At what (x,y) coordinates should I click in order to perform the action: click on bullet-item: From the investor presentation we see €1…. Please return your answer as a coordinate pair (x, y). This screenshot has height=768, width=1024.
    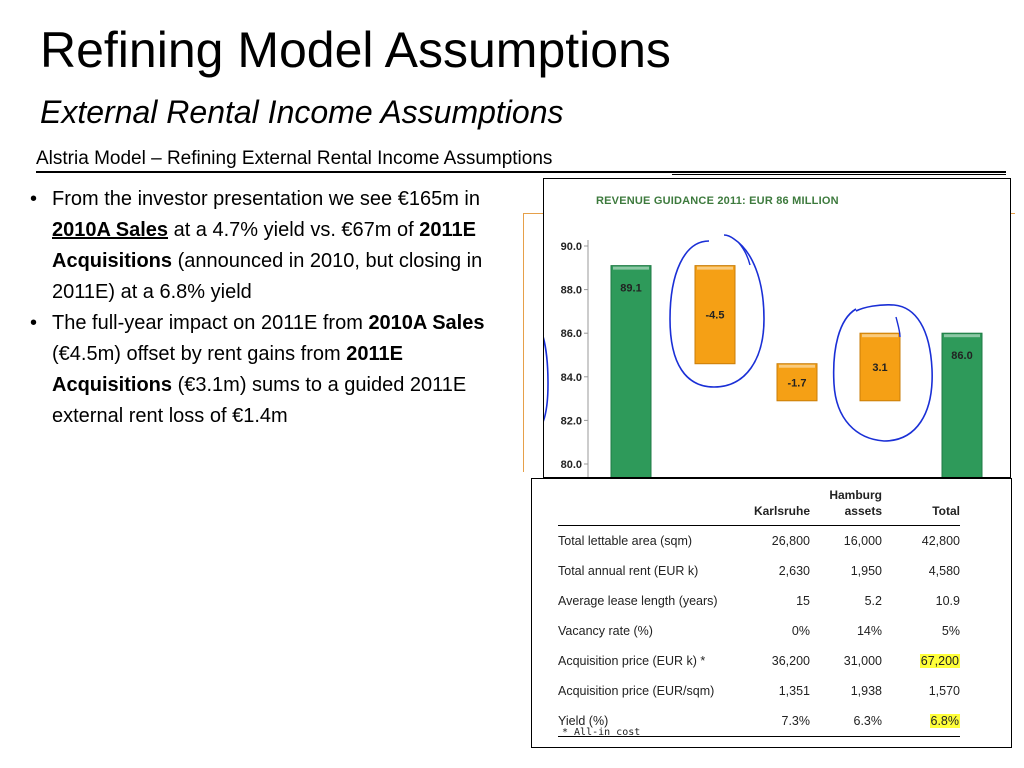
    Looking at the image, I should click on (263, 246).